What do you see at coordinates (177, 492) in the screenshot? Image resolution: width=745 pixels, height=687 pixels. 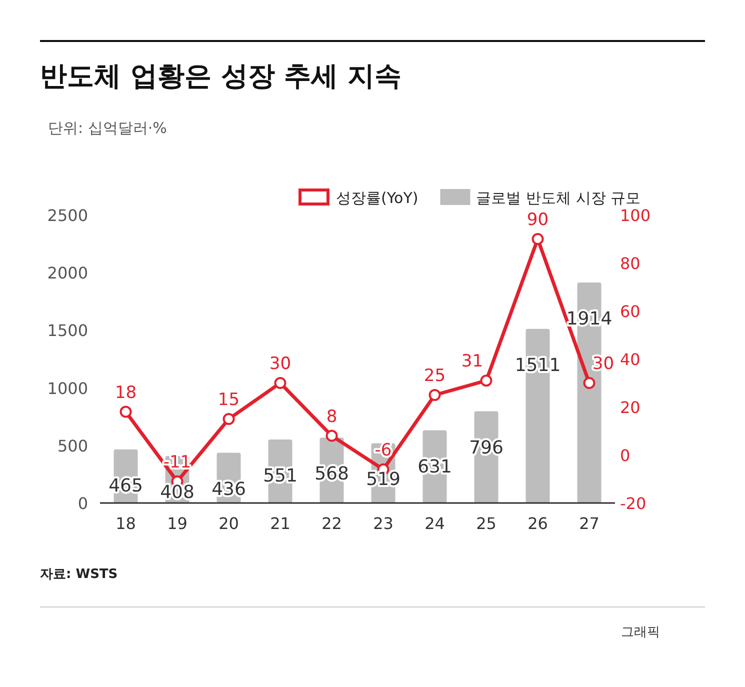 I see `data-label: 408` at bounding box center [177, 492].